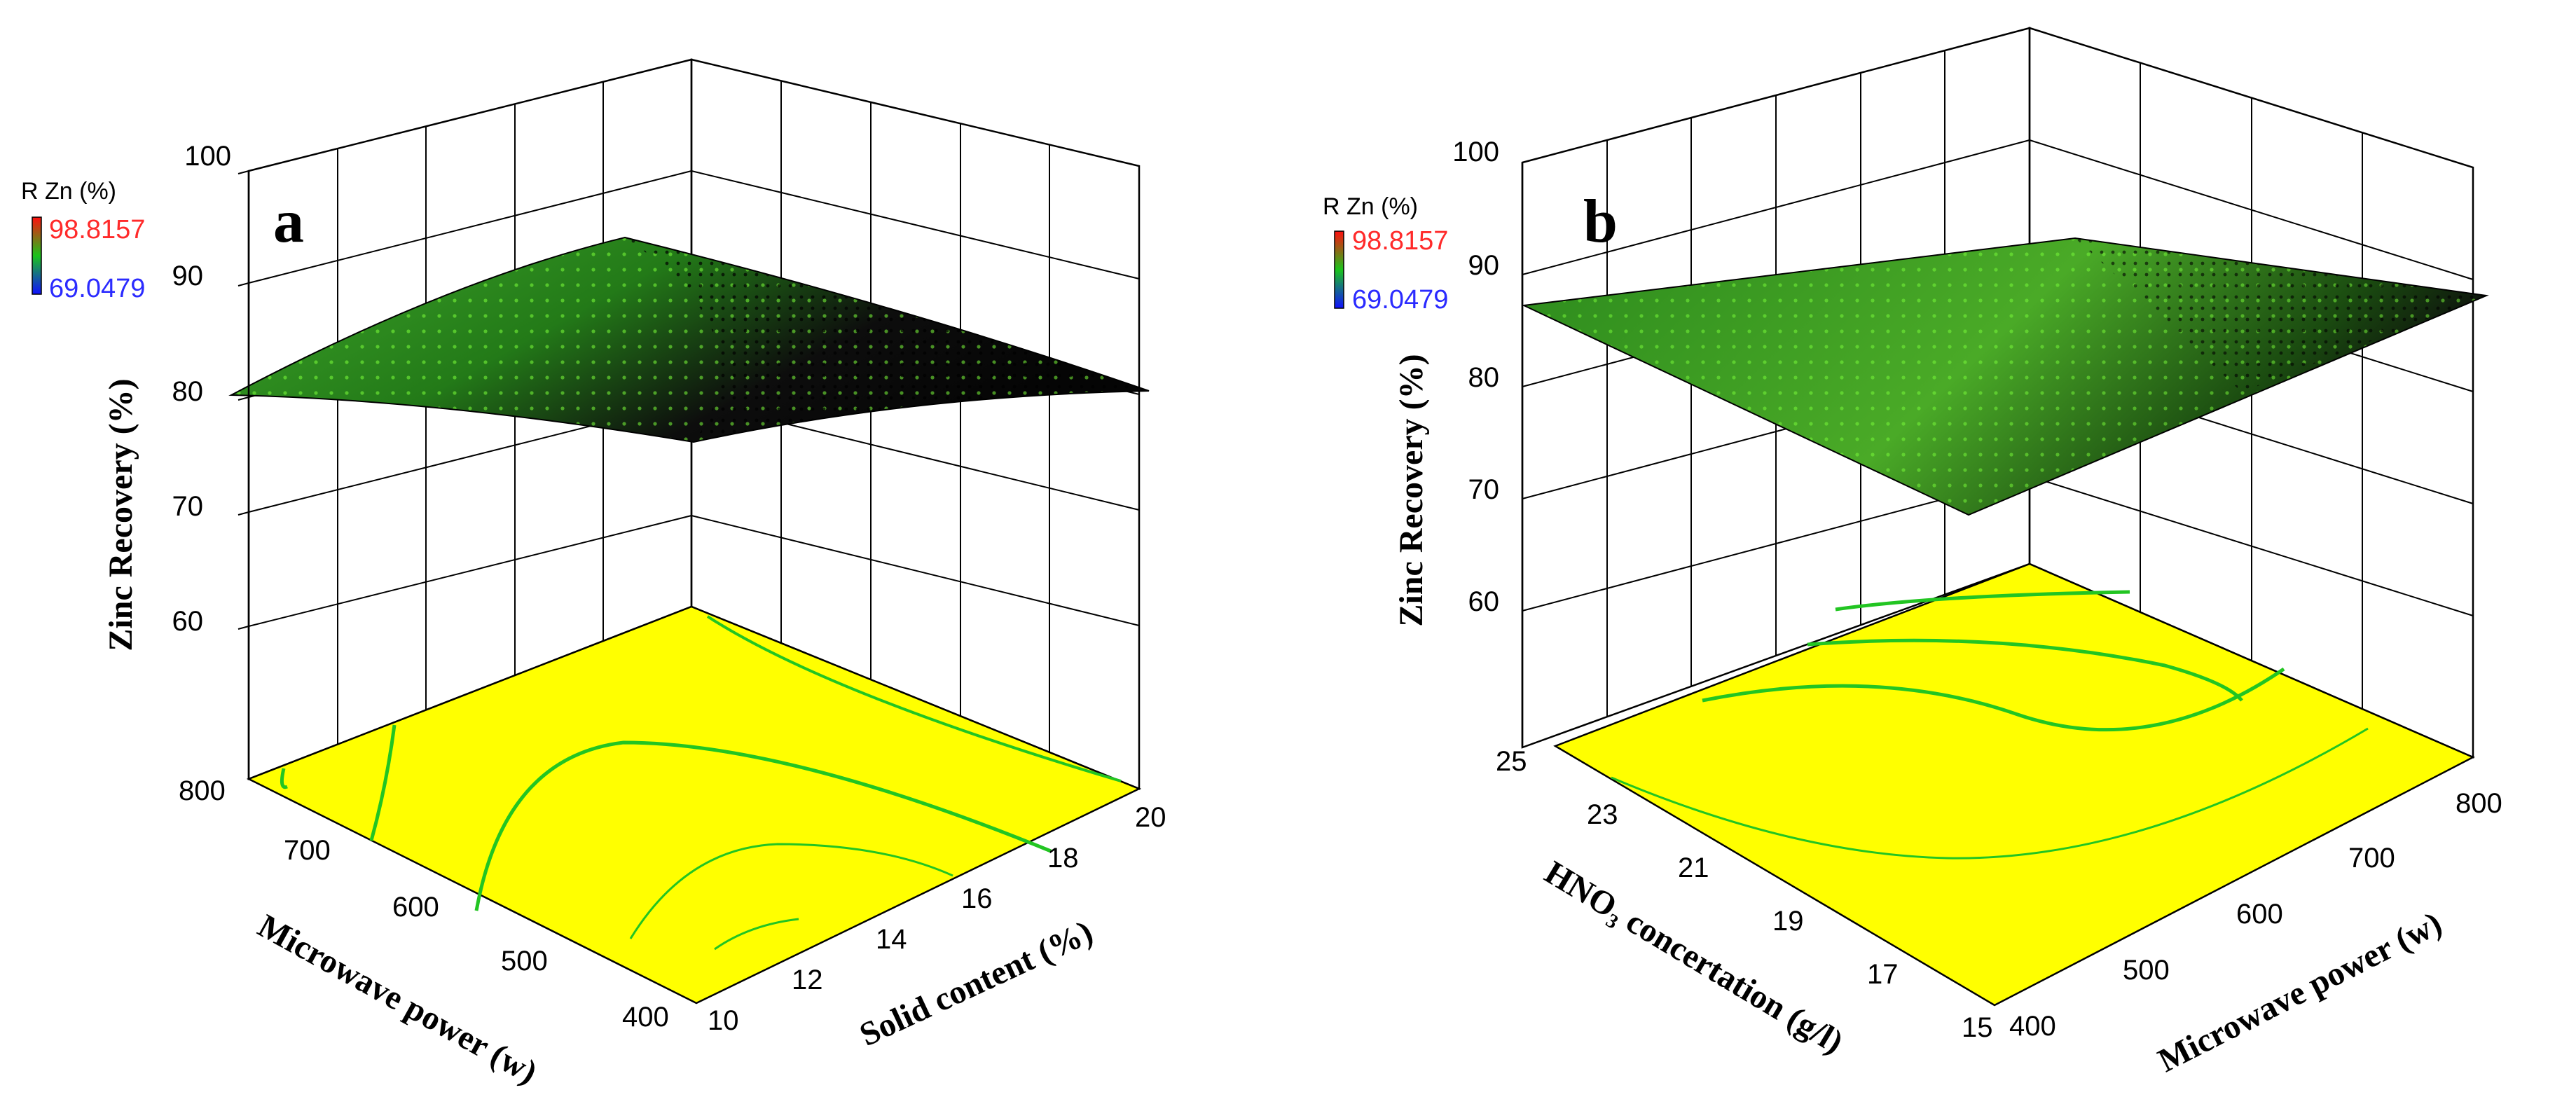 The width and height of the screenshot is (2576, 1111). I want to click on panel-a-back-right-wall, so click(915, 424).